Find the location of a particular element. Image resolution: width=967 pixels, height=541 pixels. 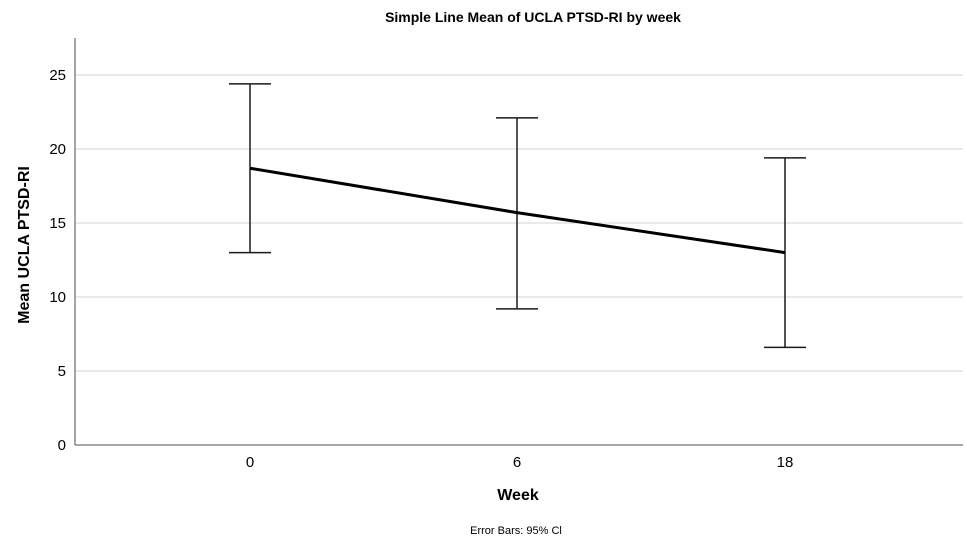

y-axis-label: Mean UCLA PTSD-RI is located at coordinates (24, 245).